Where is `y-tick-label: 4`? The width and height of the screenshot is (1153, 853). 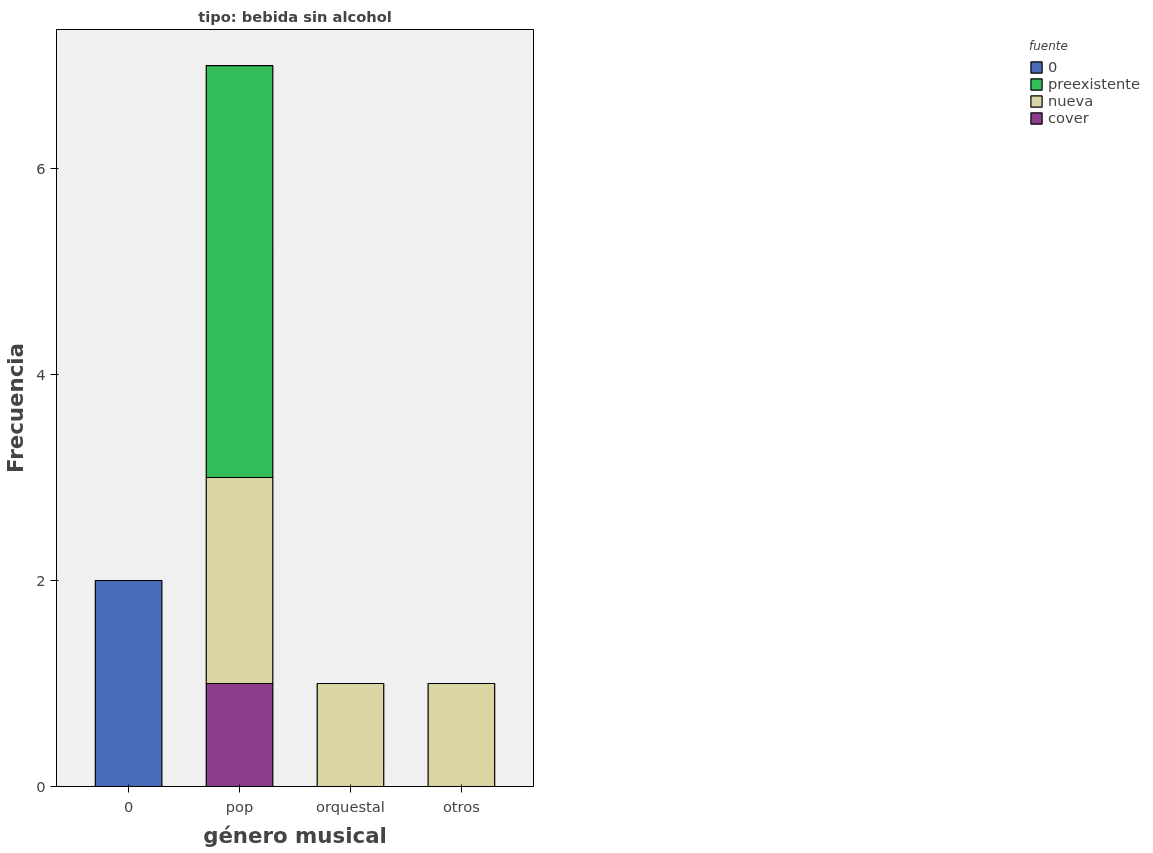 y-tick-label: 4 is located at coordinates (41, 374).